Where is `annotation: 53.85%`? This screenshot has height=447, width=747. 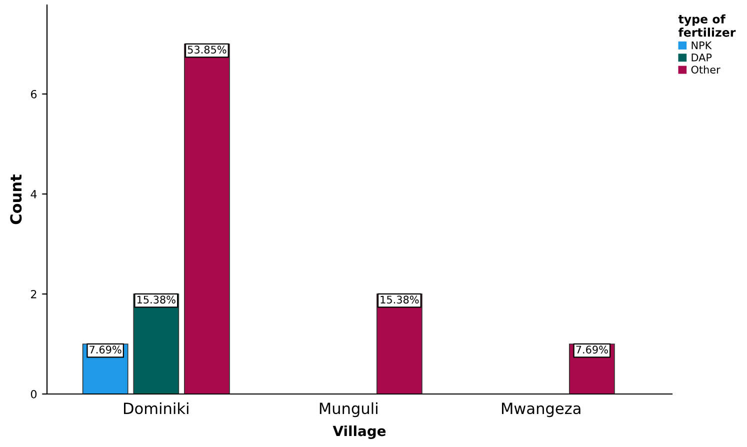
annotation: 53.85% is located at coordinates (207, 50).